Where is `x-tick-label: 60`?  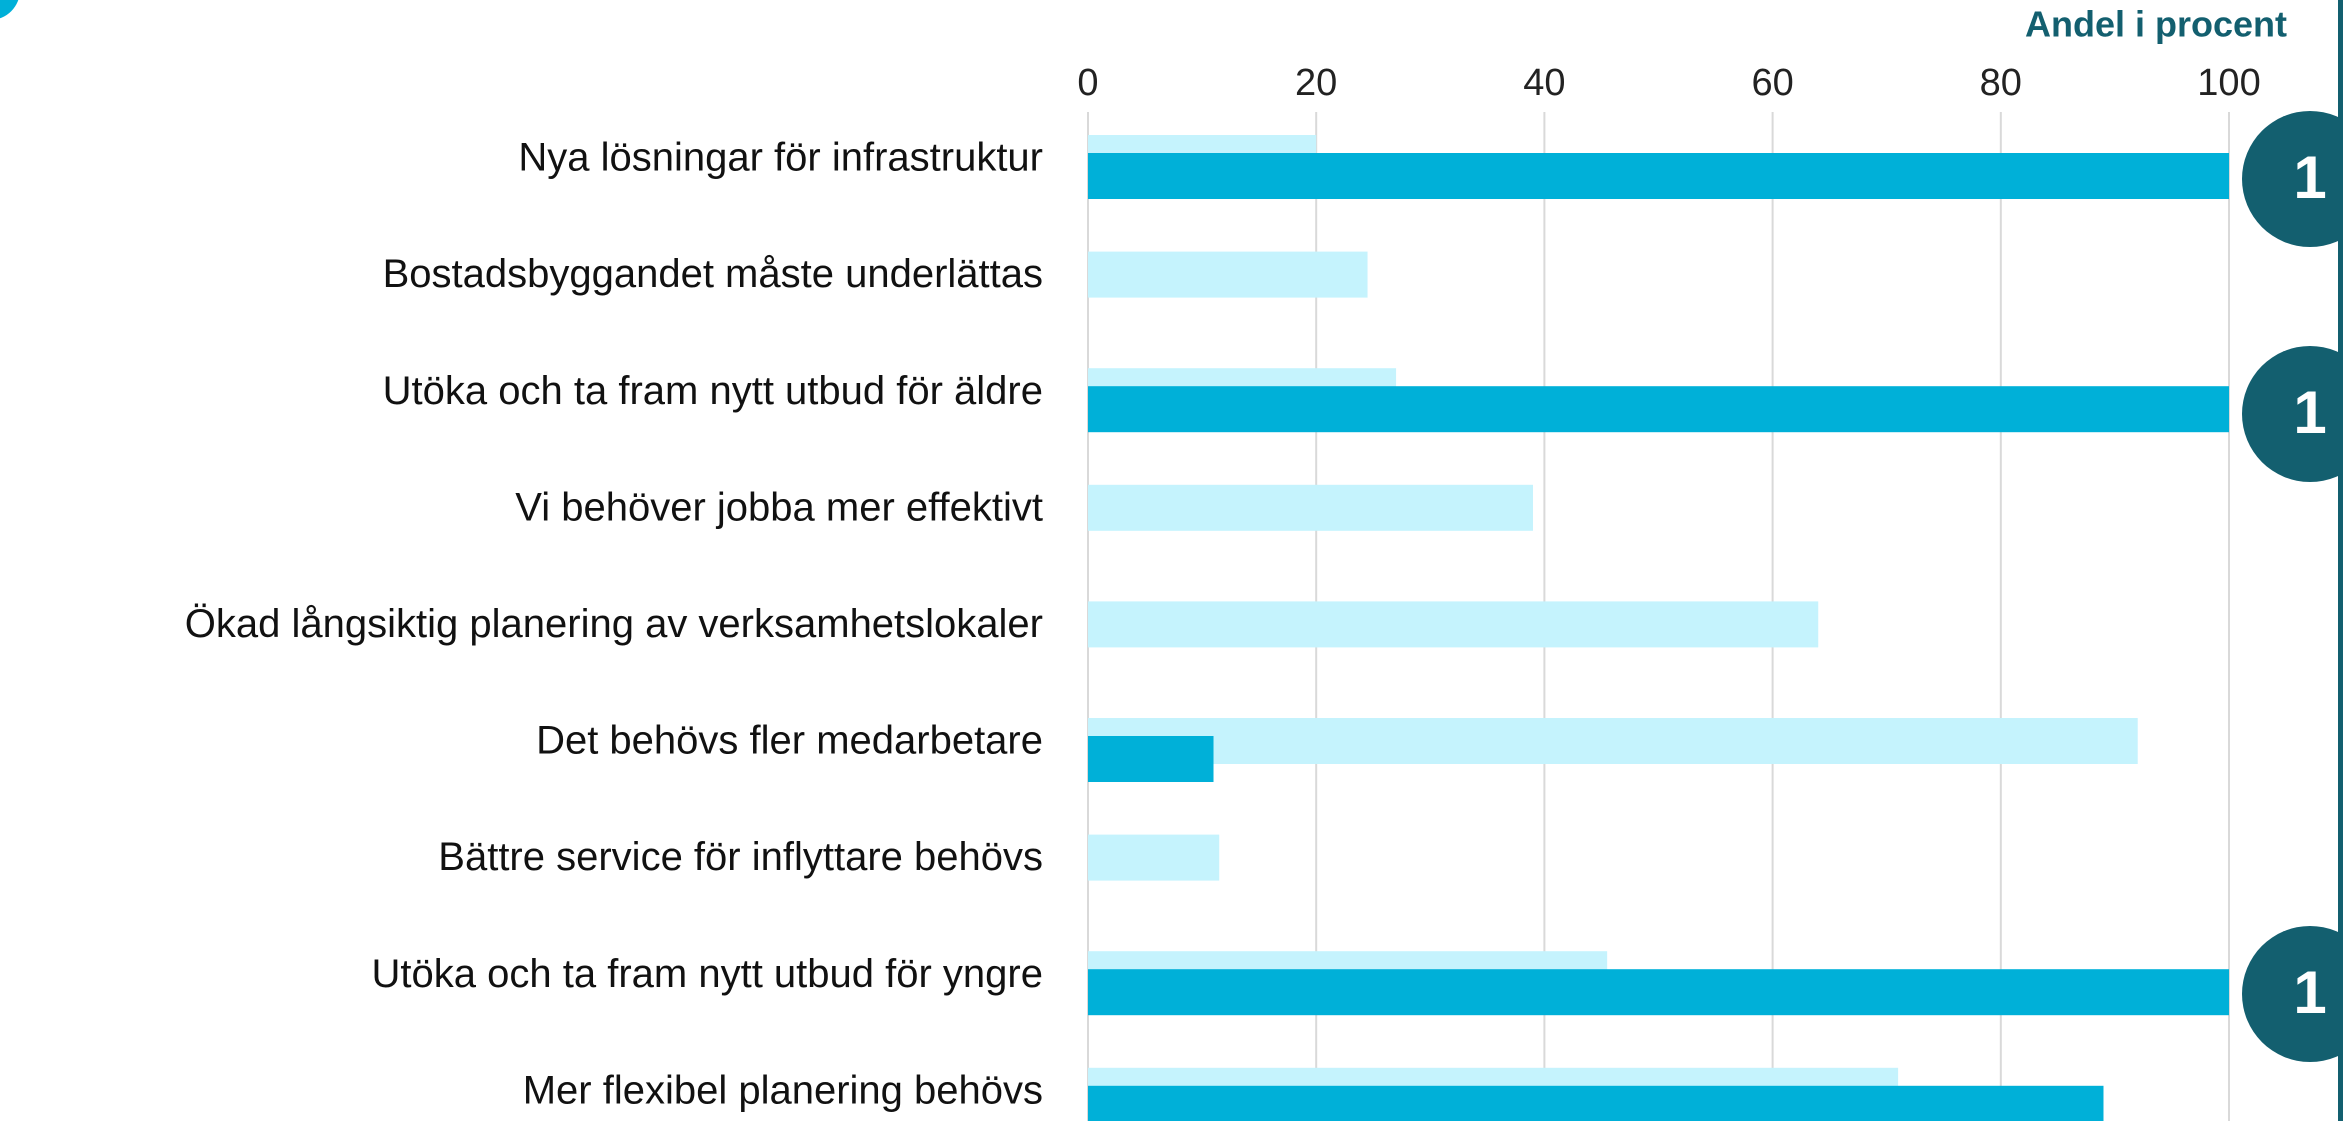
x-tick-label: 60 is located at coordinates (1772, 83).